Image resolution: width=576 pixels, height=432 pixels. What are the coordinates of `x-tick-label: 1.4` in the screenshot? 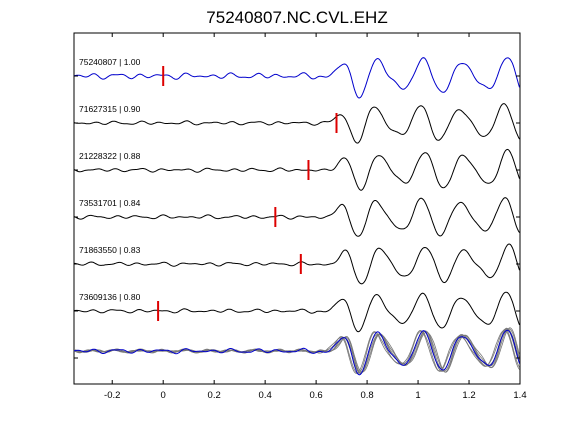 It's located at (519, 395).